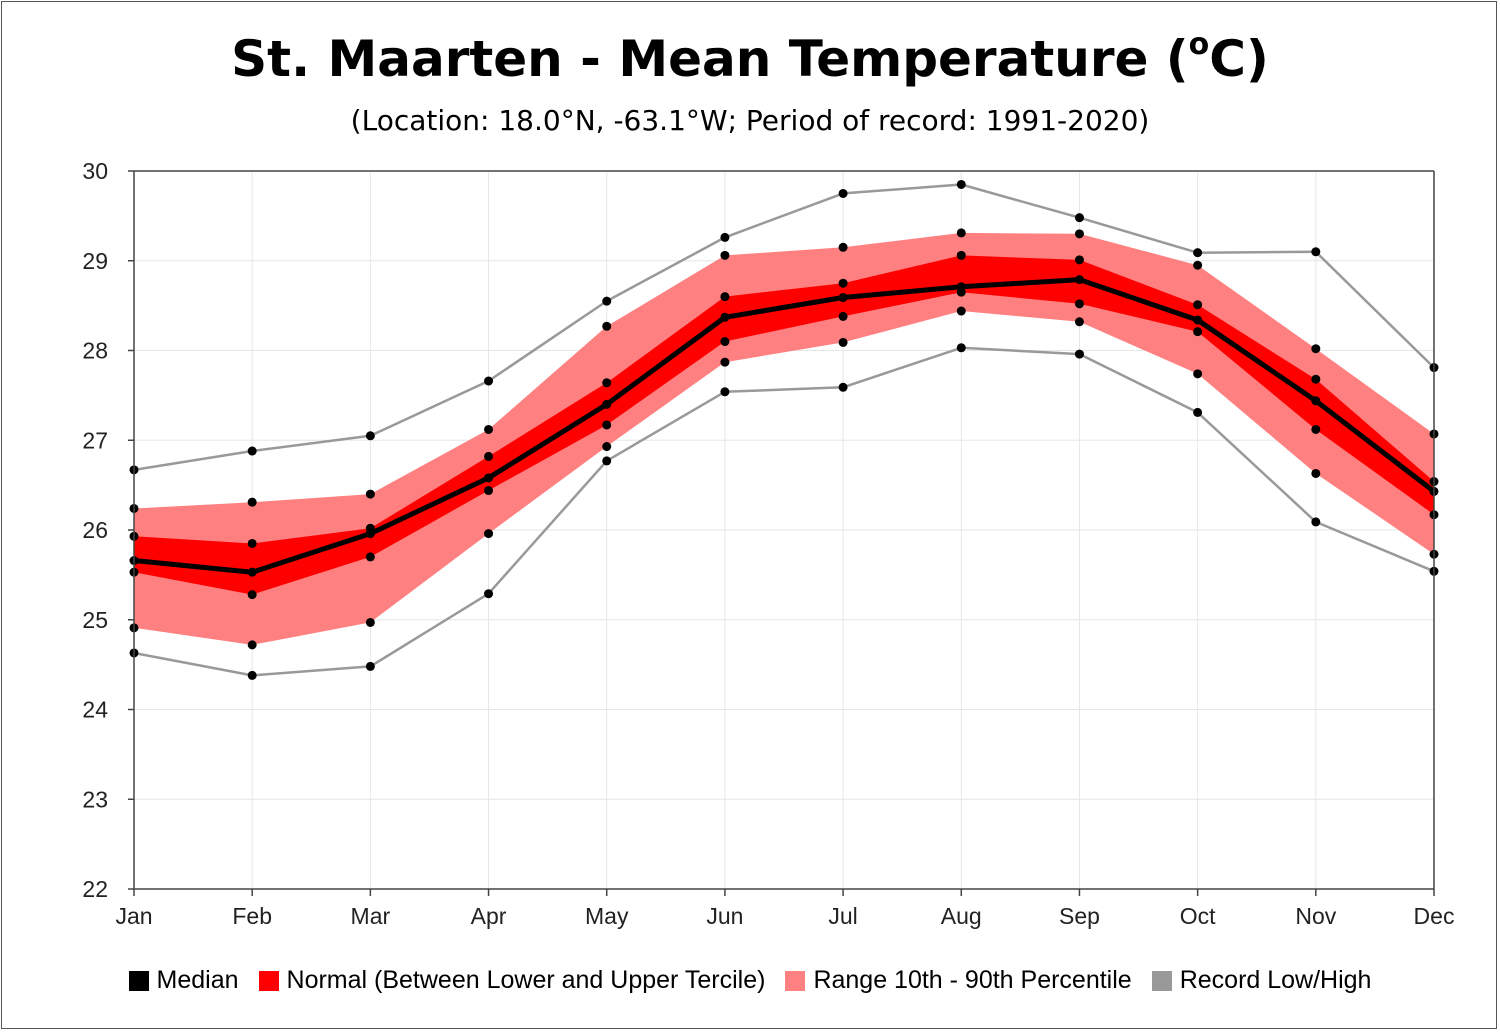  I want to click on chart-title-degree: o, so click(1199, 45).